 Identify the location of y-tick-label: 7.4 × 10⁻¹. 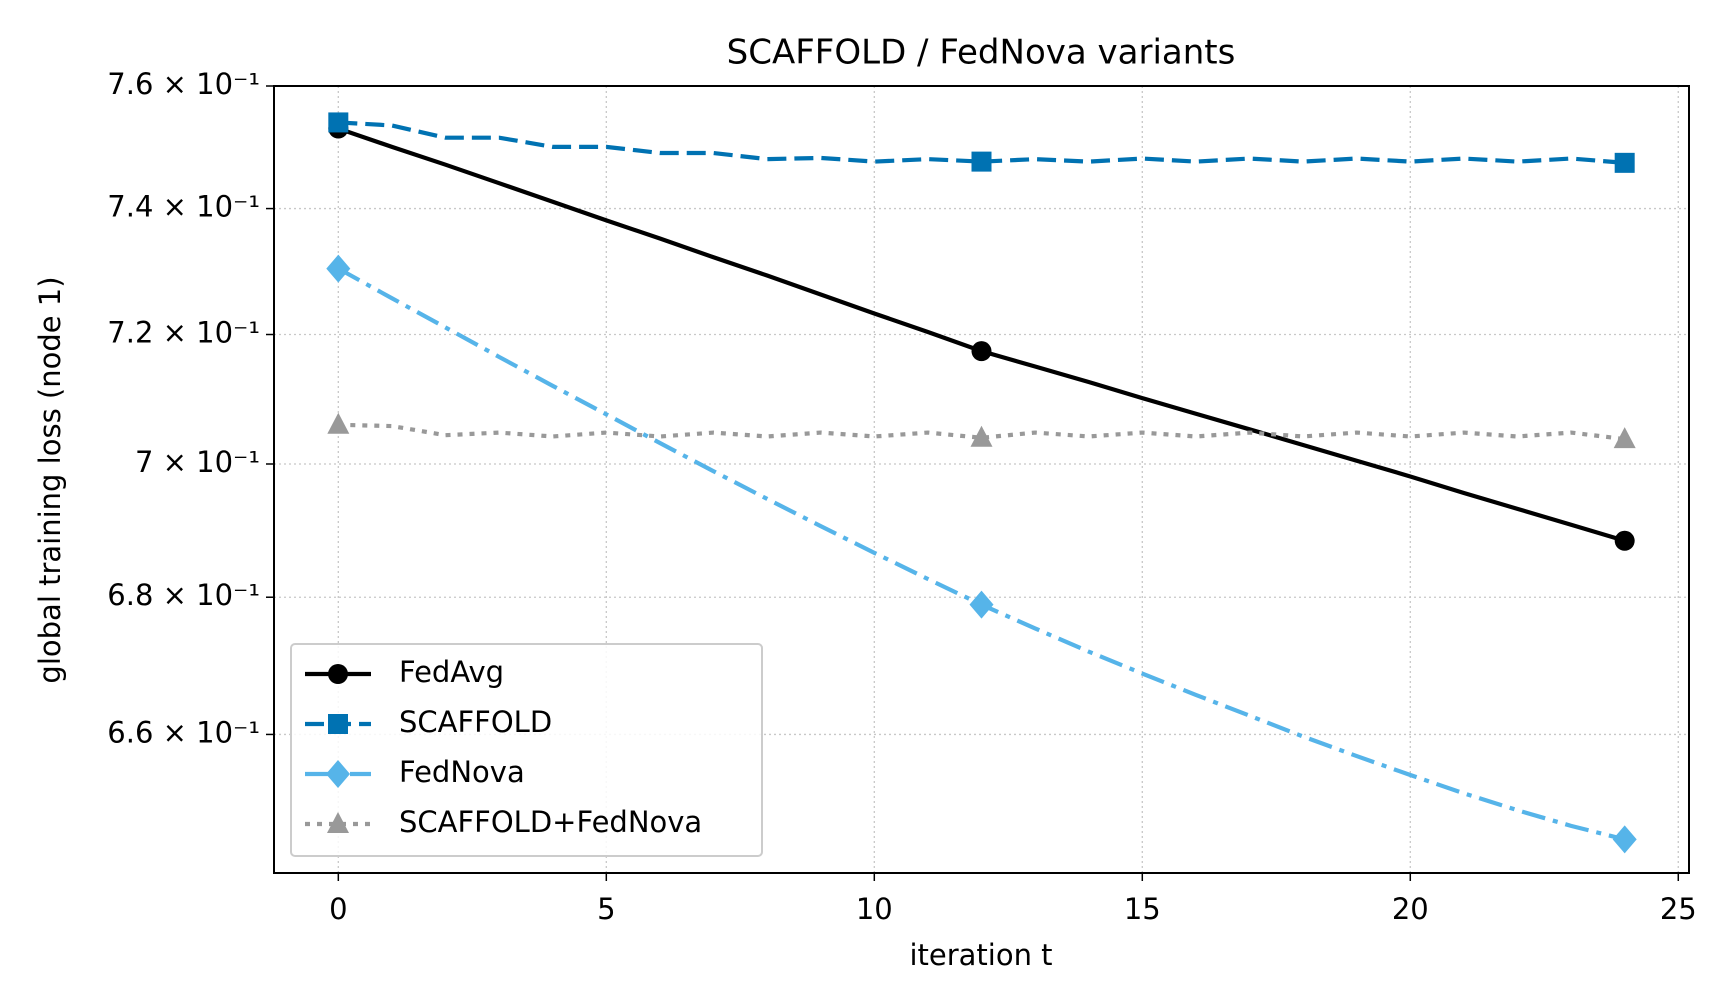
(183, 207).